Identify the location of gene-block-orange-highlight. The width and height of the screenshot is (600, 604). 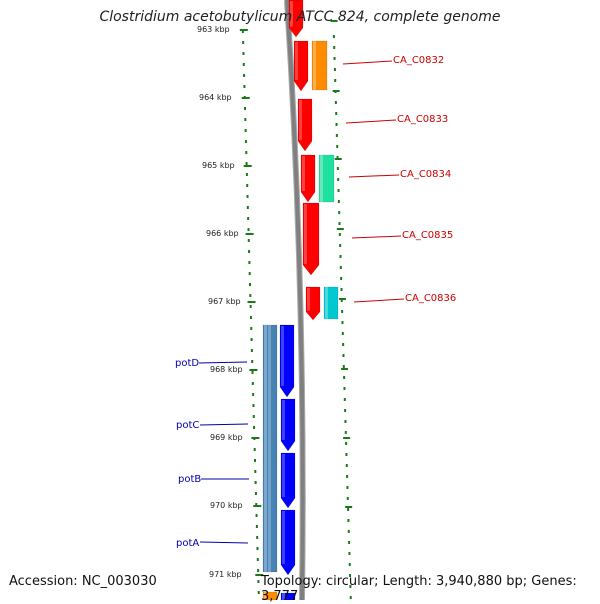
(314, 65).